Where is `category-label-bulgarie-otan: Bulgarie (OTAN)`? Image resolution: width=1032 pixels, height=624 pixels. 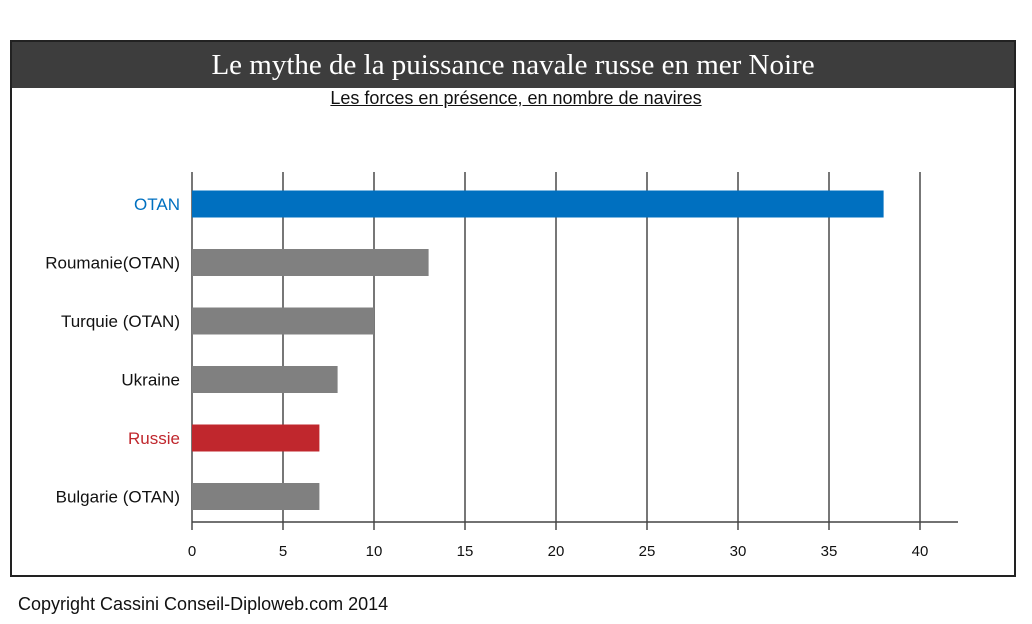 category-label-bulgarie-otan: Bulgarie (OTAN) is located at coordinates (118, 497).